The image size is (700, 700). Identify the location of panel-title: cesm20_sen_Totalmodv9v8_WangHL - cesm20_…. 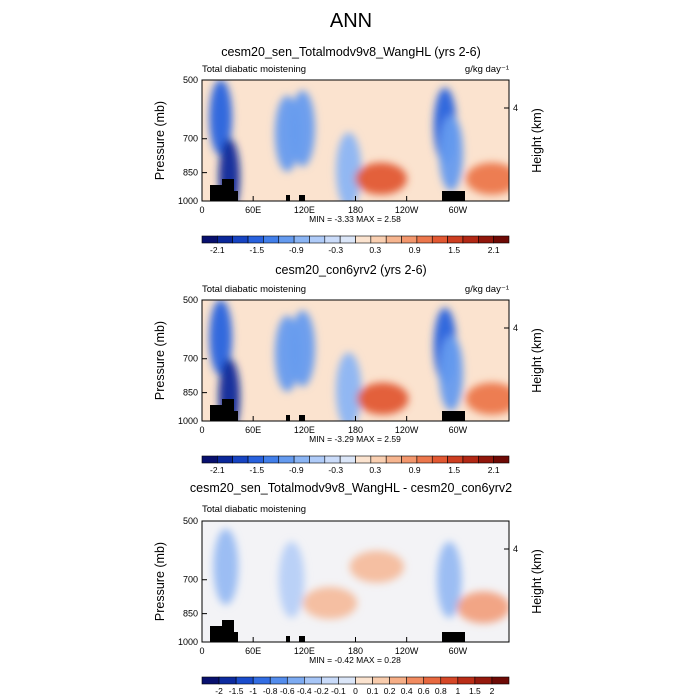
(351, 488).